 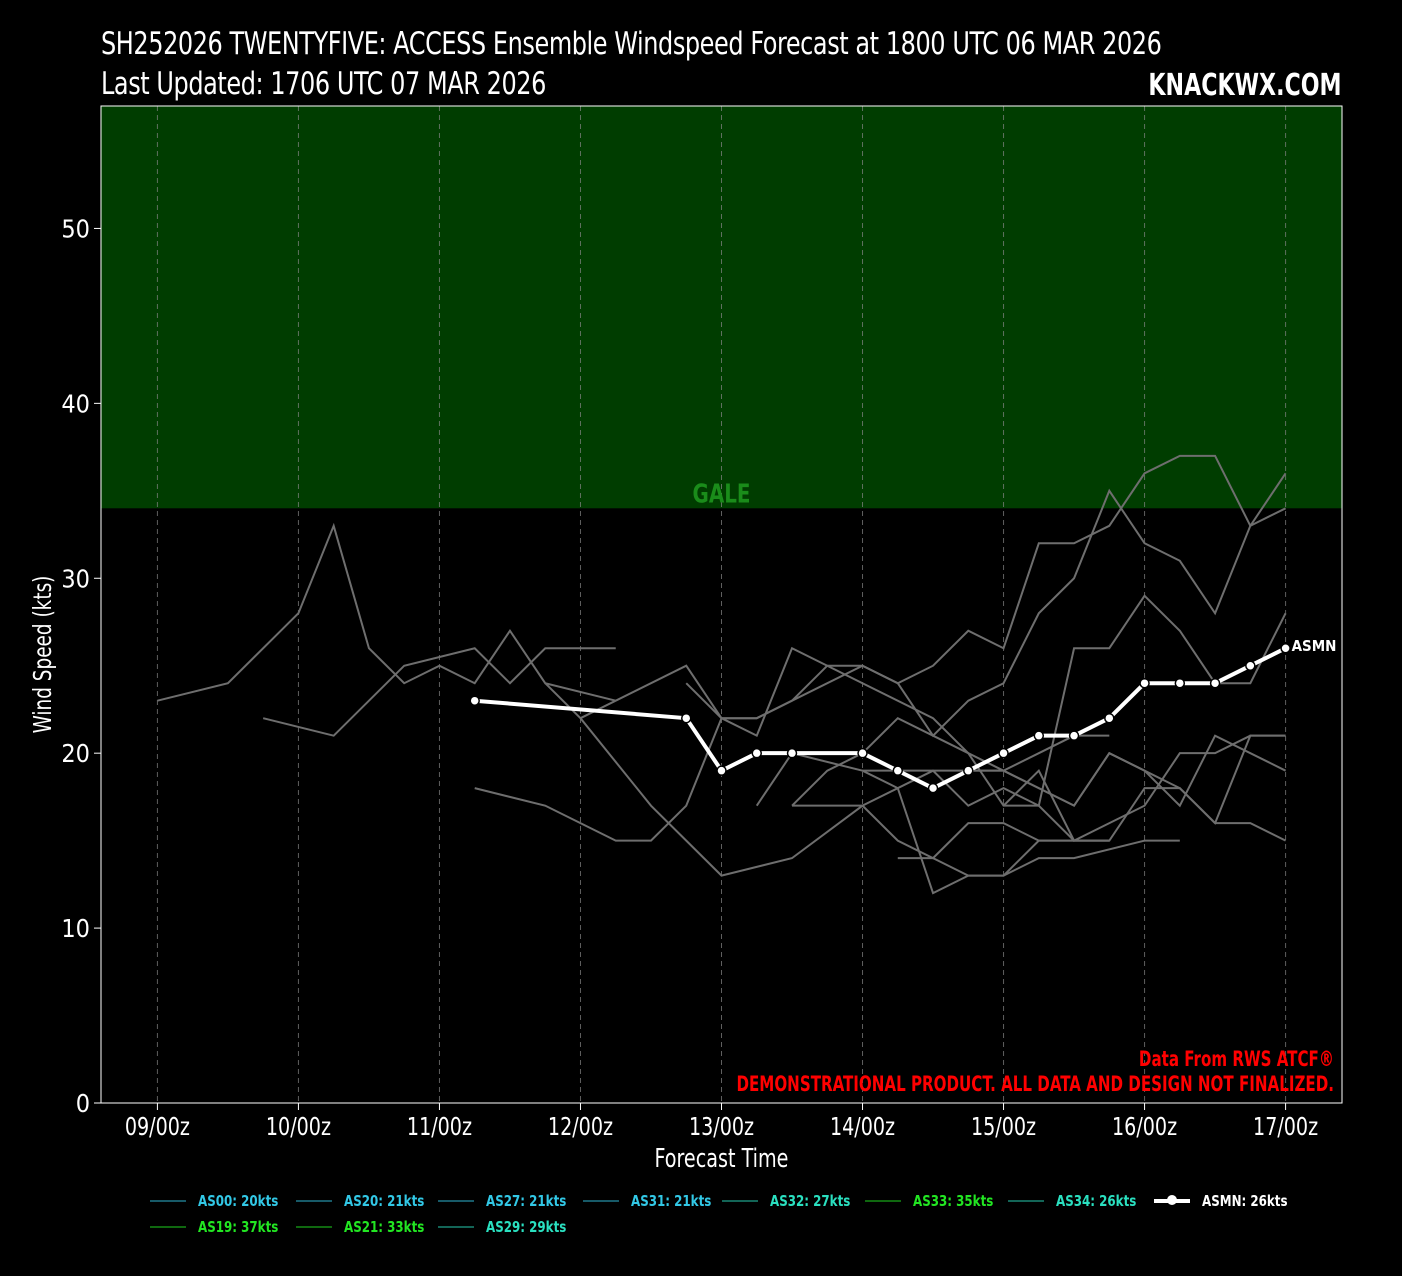 I want to click on legend-item: AS00: 20kts, so click(x=219, y=1201).